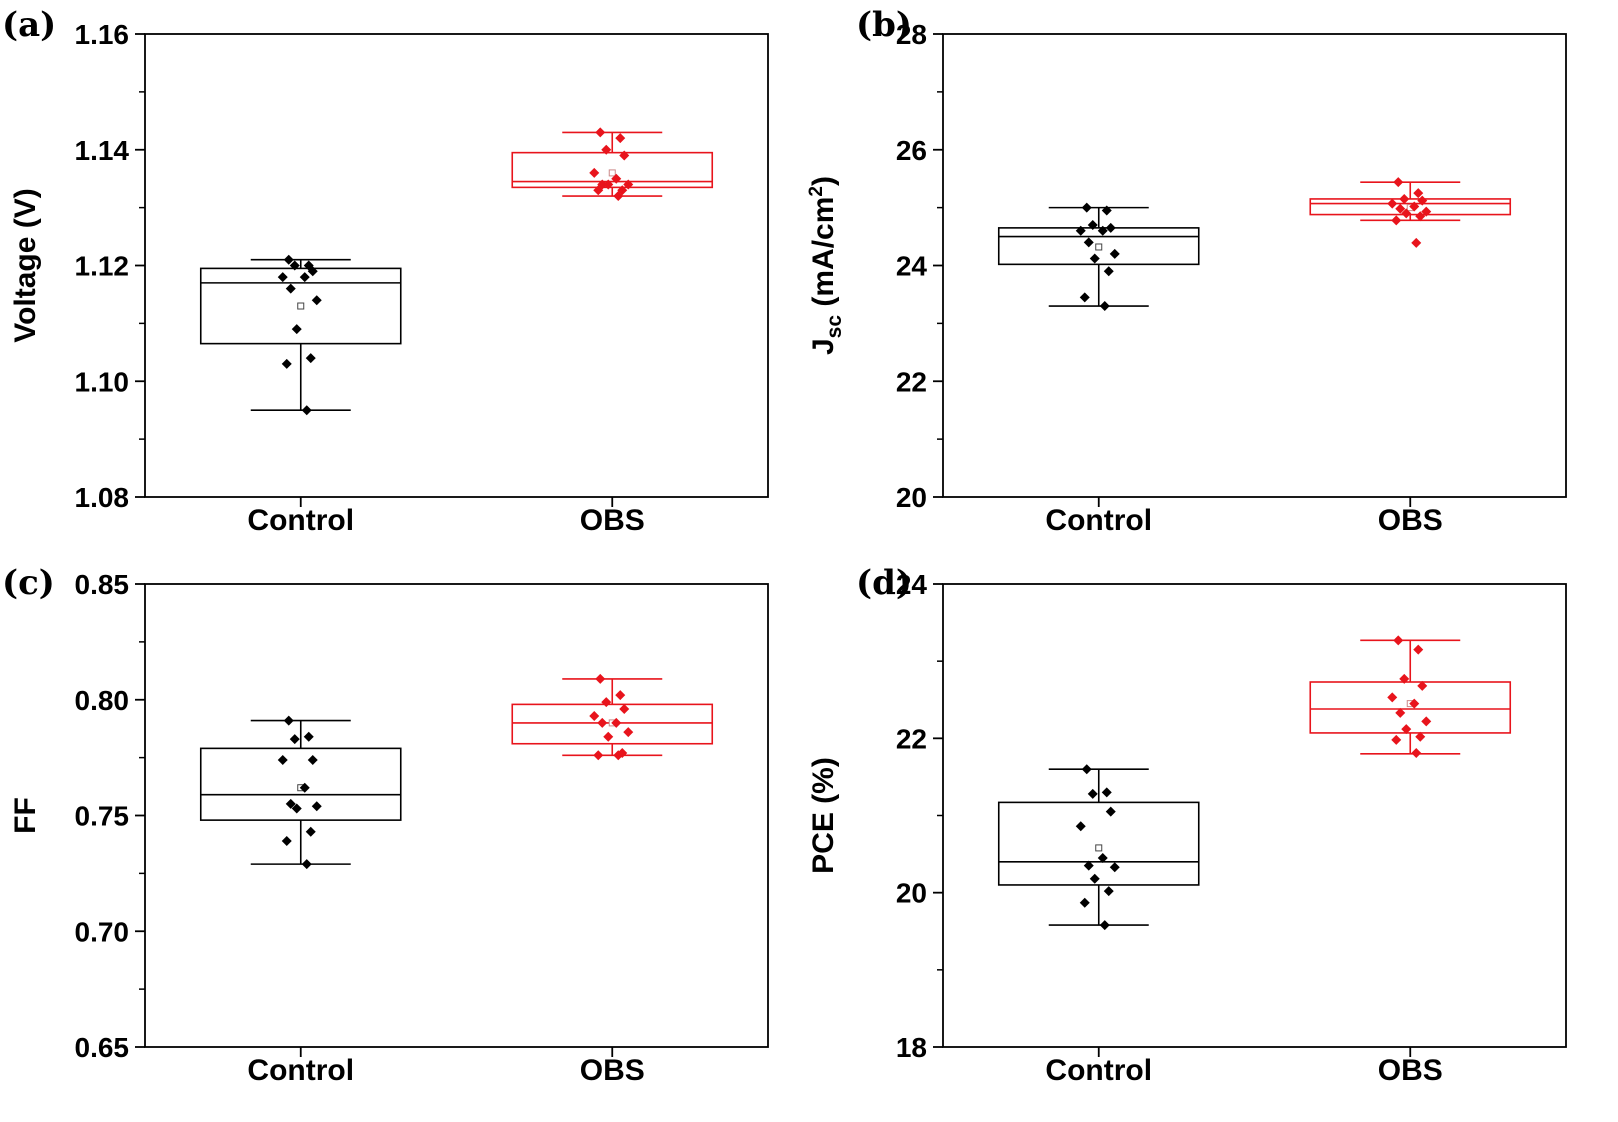  Describe the element at coordinates (911, 497) in the screenshot. I see `y-tick-label: 20` at that location.